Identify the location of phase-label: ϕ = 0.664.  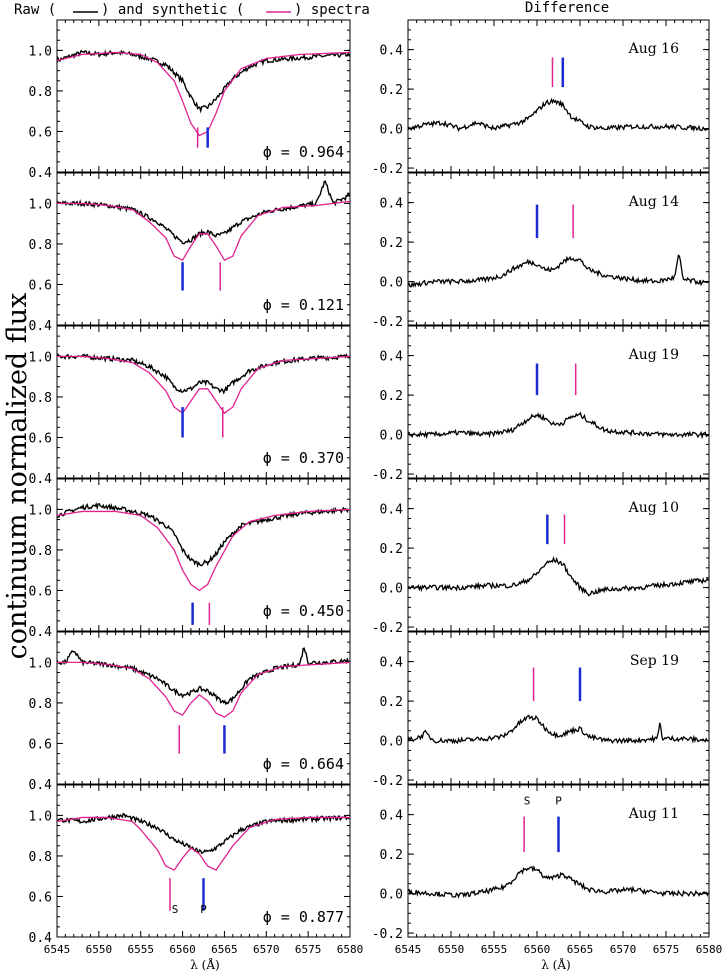
(303, 764).